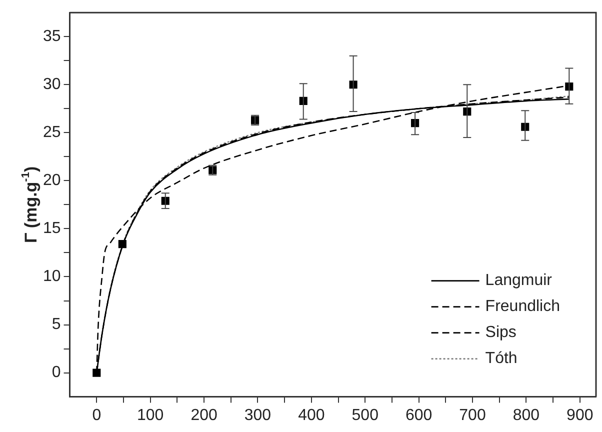 The height and width of the screenshot is (432, 602). I want to click on y-tick-label: 25, so click(52, 133).